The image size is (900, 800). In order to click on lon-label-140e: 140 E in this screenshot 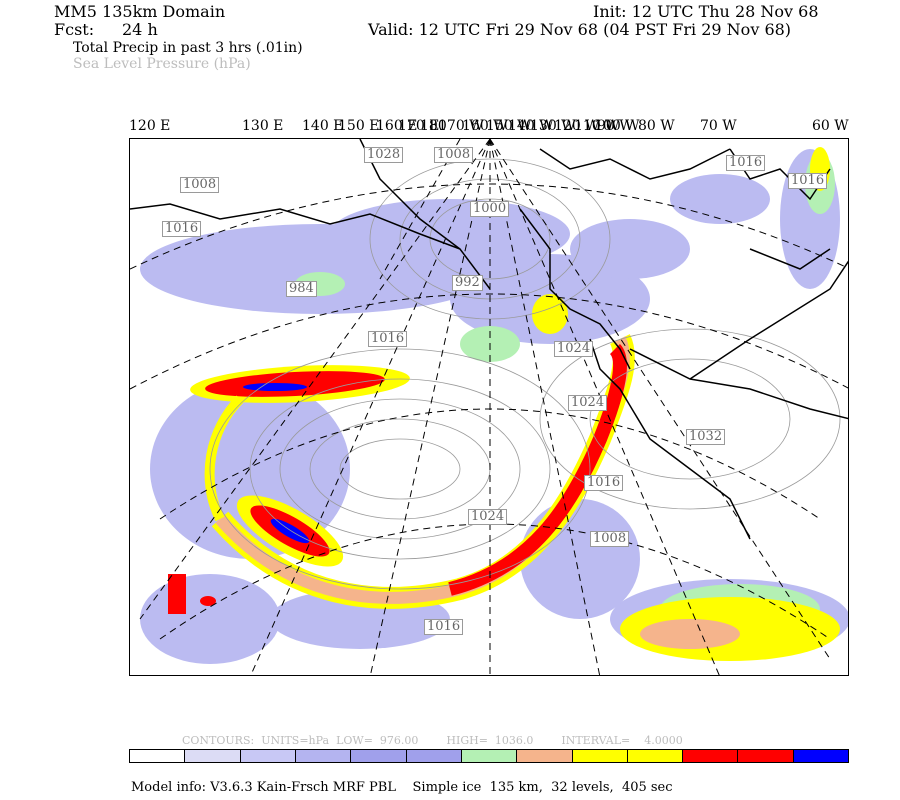, I will do `click(323, 126)`.